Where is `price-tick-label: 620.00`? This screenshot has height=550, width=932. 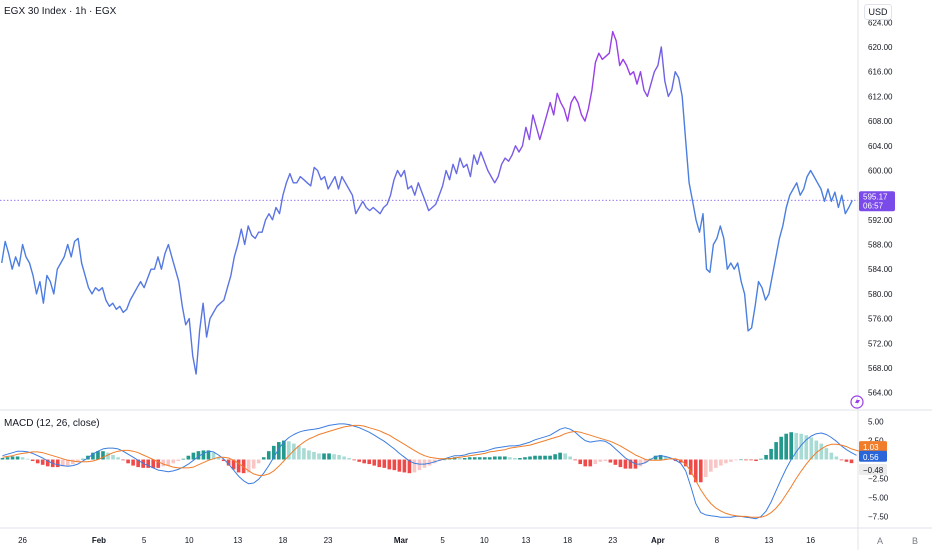
price-tick-label: 620.00 is located at coordinates (880, 47).